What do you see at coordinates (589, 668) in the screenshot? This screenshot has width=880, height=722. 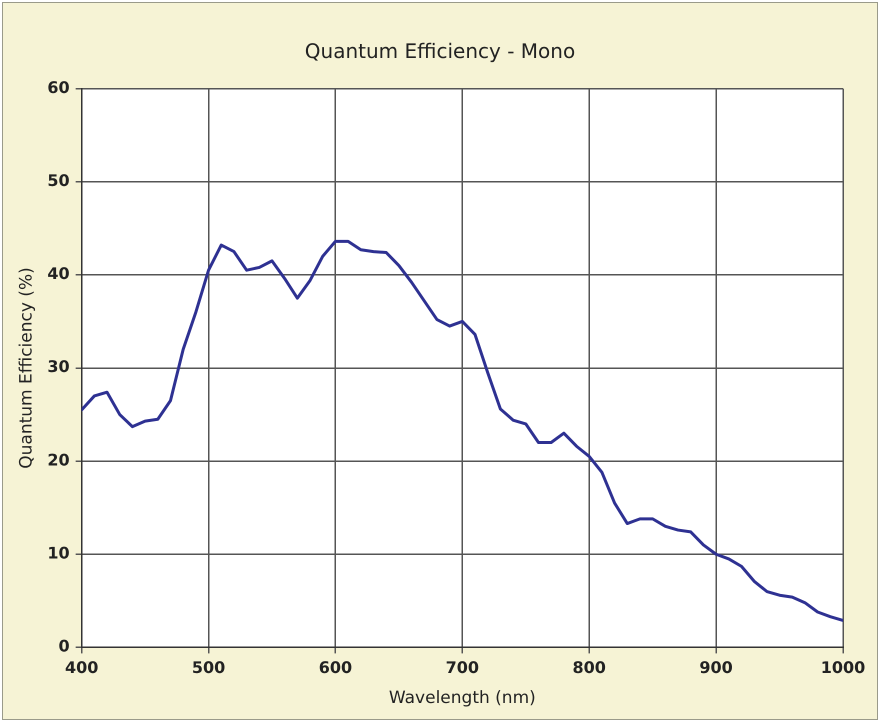 I see `x-tick-label: 800` at bounding box center [589, 668].